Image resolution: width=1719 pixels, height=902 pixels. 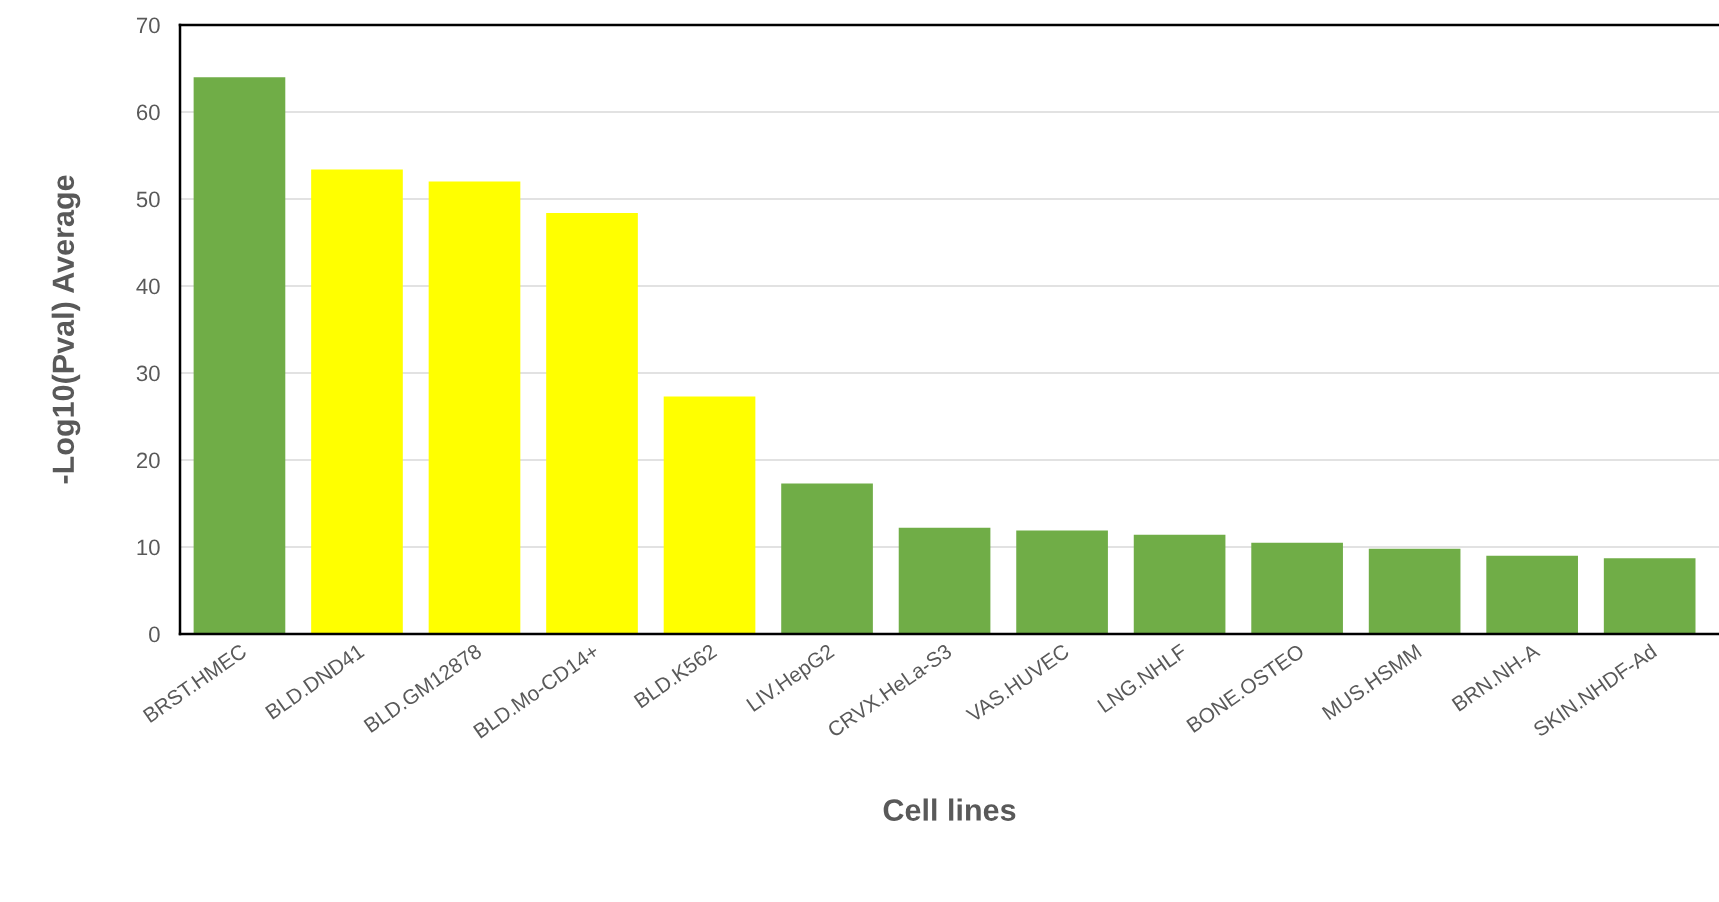 What do you see at coordinates (154, 634) in the screenshot?
I see `y-tick-label: 0` at bounding box center [154, 634].